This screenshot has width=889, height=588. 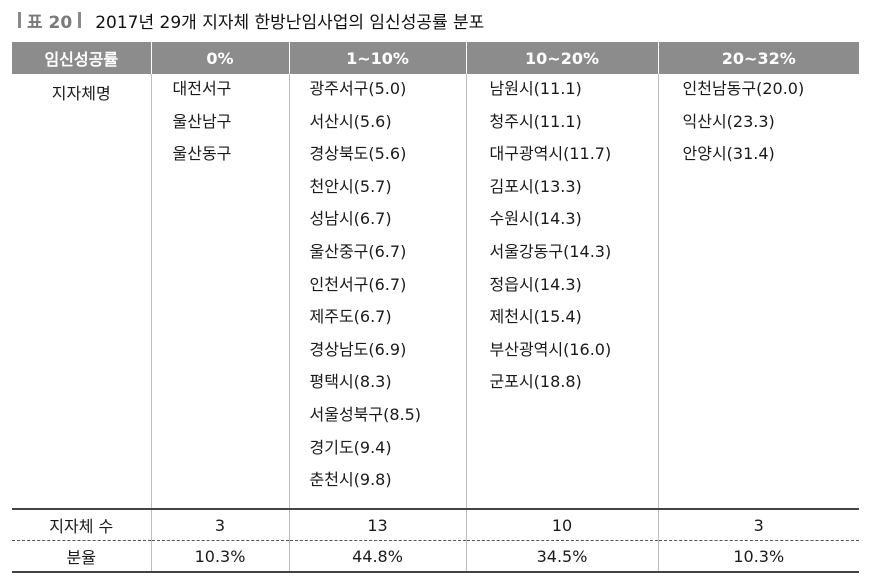 I want to click on municipality-item: 광주서구(5.0), so click(x=358, y=88).